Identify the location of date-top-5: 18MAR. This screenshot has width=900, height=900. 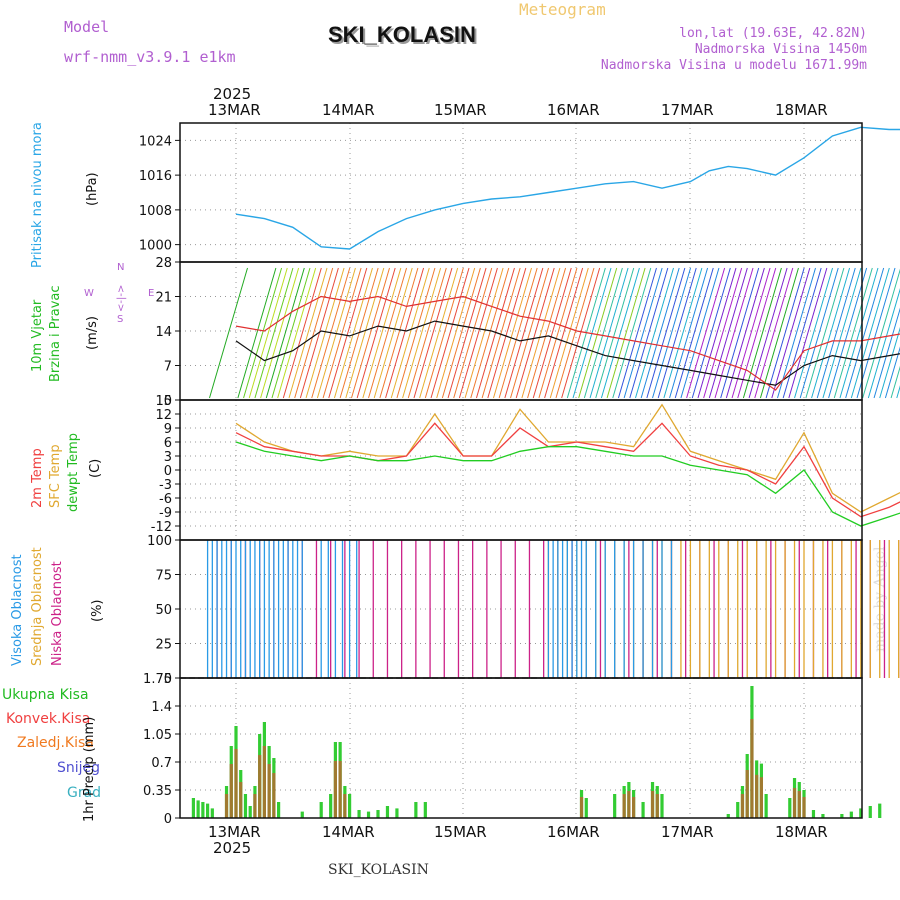
(801, 110).